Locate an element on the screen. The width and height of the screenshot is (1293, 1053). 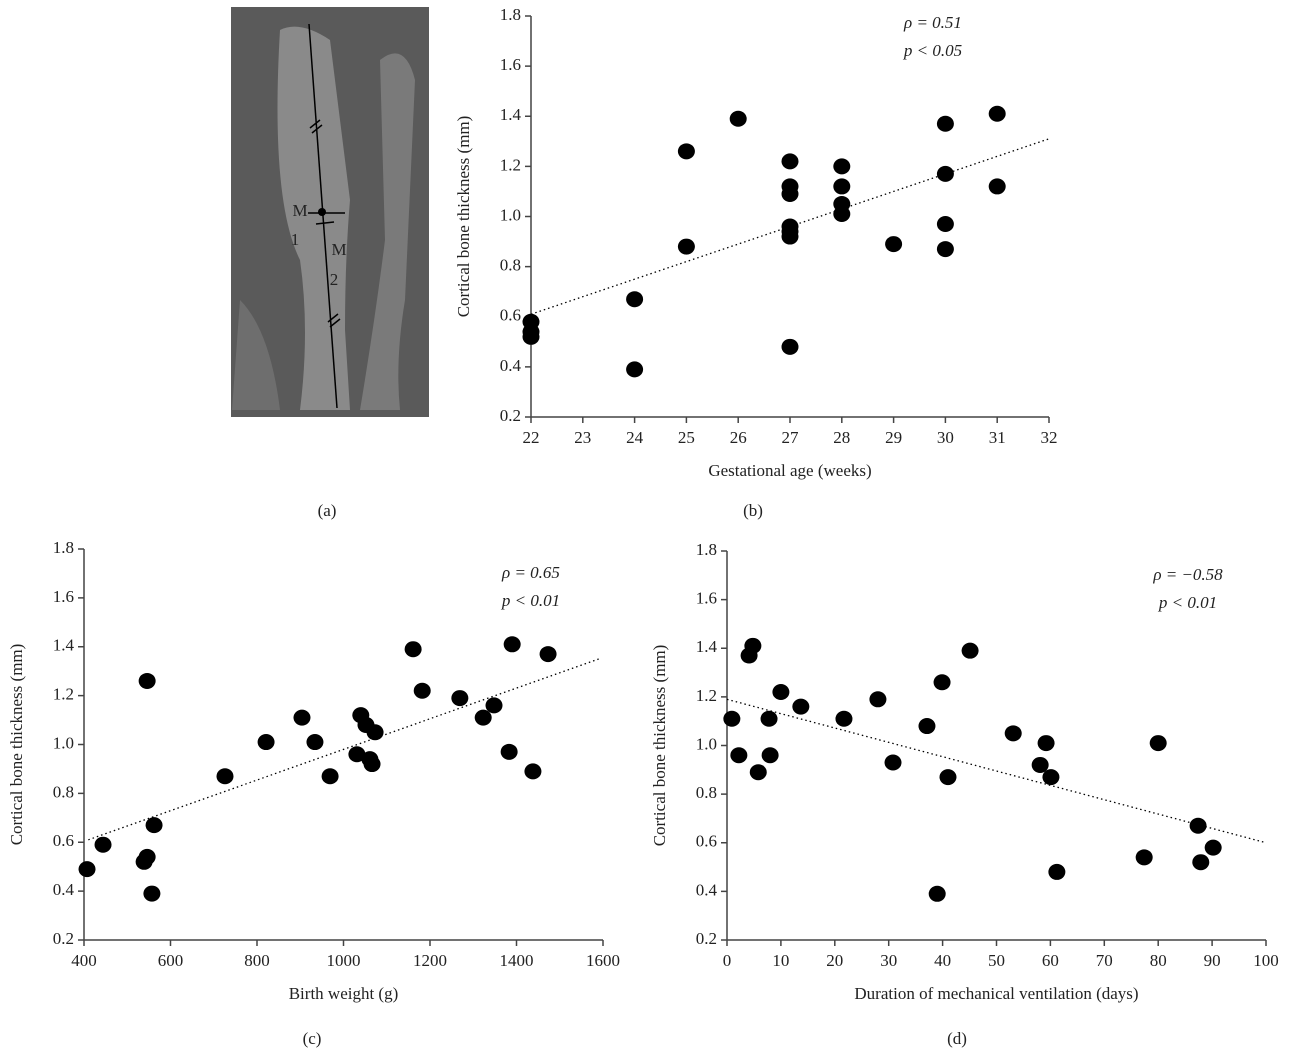
annotation: p < 0.01 is located at coordinates (1187, 602).